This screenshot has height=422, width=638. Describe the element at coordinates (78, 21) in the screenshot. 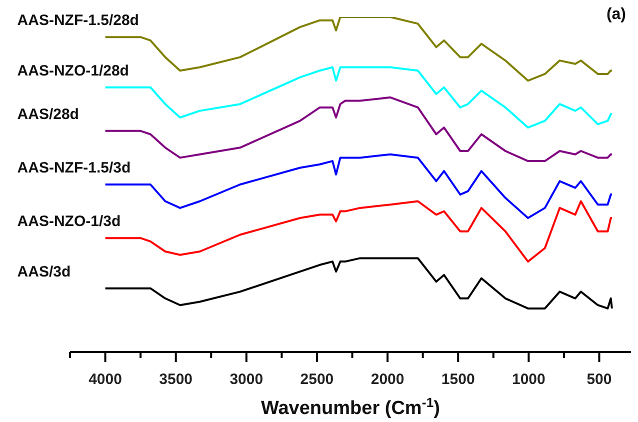

I see `series-label: AAS-NZF-1.5/28d` at that location.